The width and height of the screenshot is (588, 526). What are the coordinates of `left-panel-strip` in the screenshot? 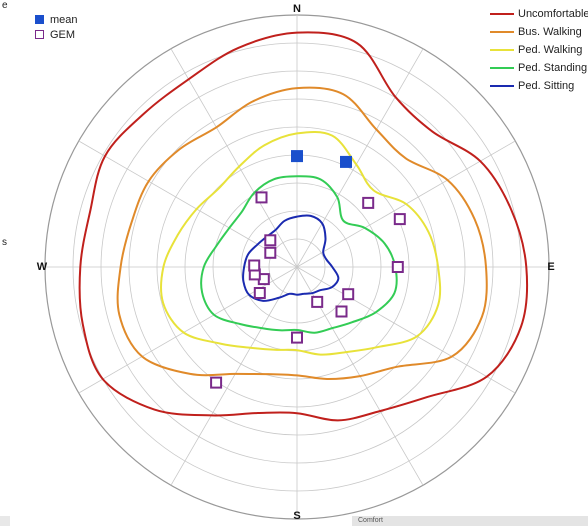 It's located at (5, 521).